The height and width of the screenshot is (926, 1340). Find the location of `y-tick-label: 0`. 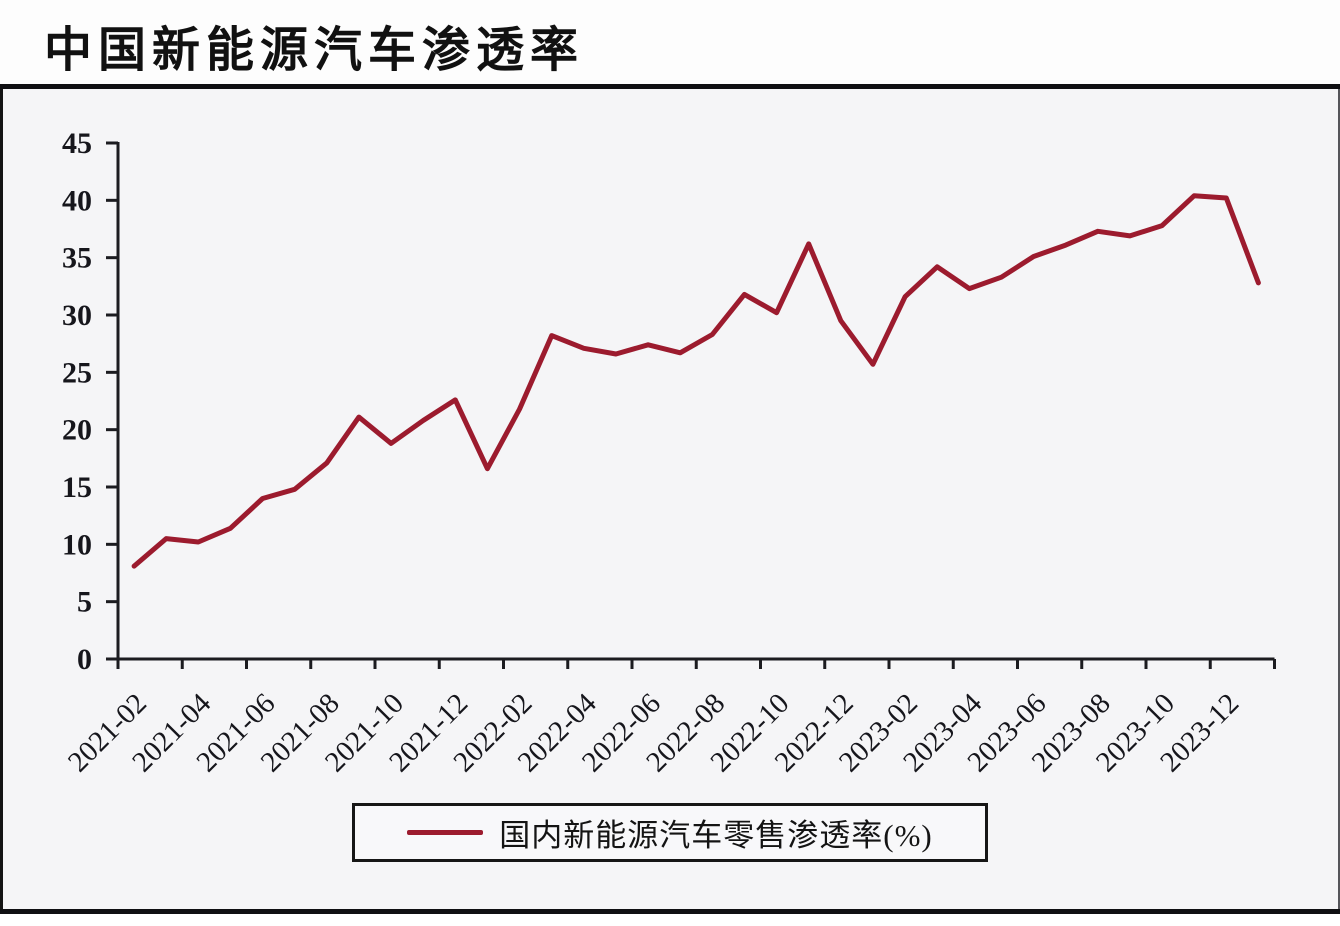

y-tick-label: 0 is located at coordinates (84, 659).